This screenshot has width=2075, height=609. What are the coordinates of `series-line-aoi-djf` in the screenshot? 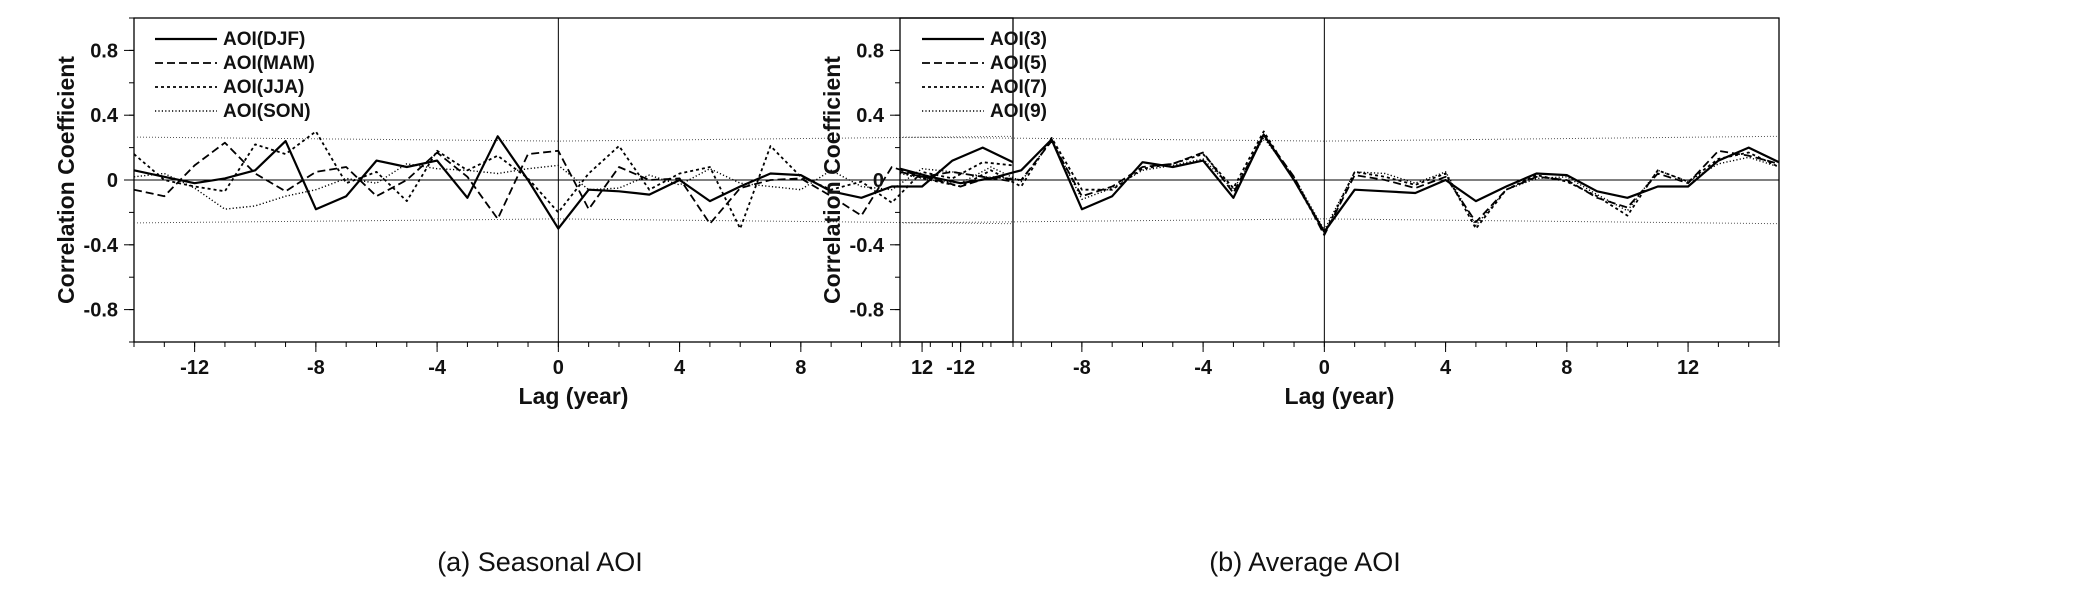 It's located at (573, 182).